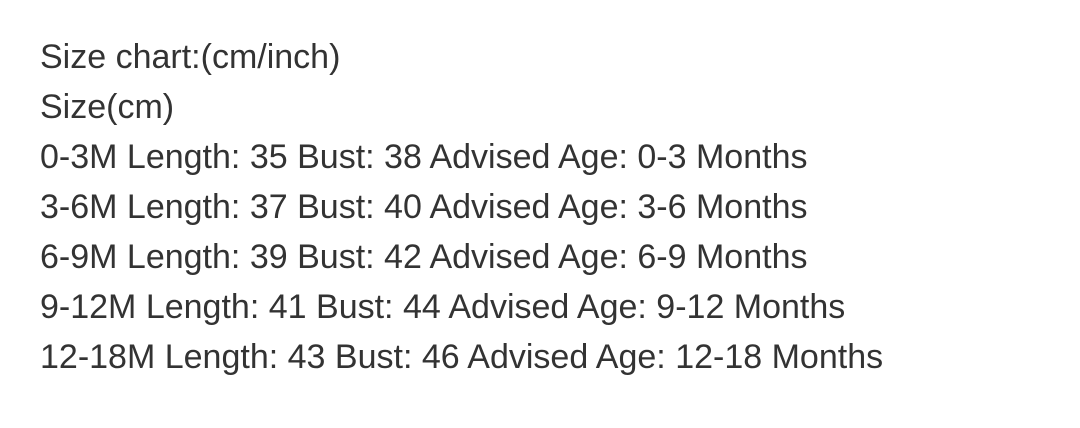  I want to click on size-value: 12-18M, so click(98, 357).